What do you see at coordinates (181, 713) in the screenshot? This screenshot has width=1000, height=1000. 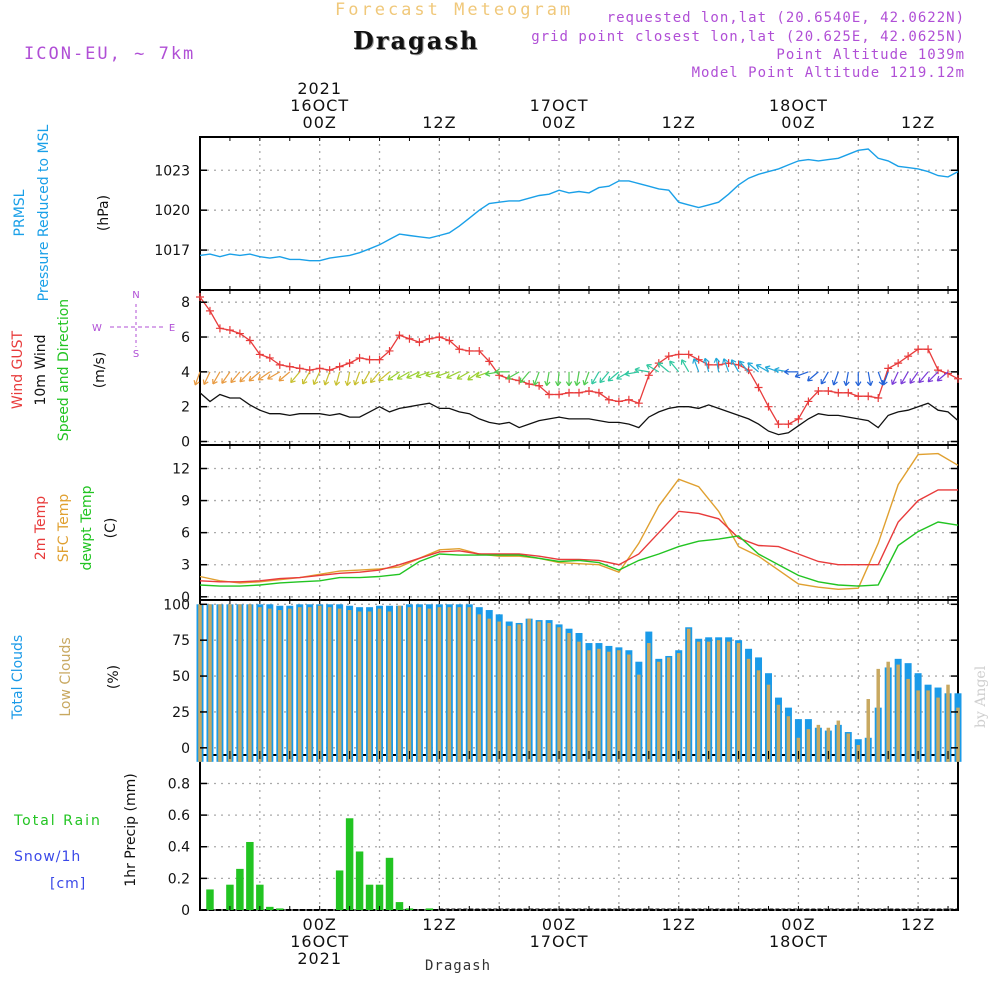 I see `y-tick-label: 25` at bounding box center [181, 713].